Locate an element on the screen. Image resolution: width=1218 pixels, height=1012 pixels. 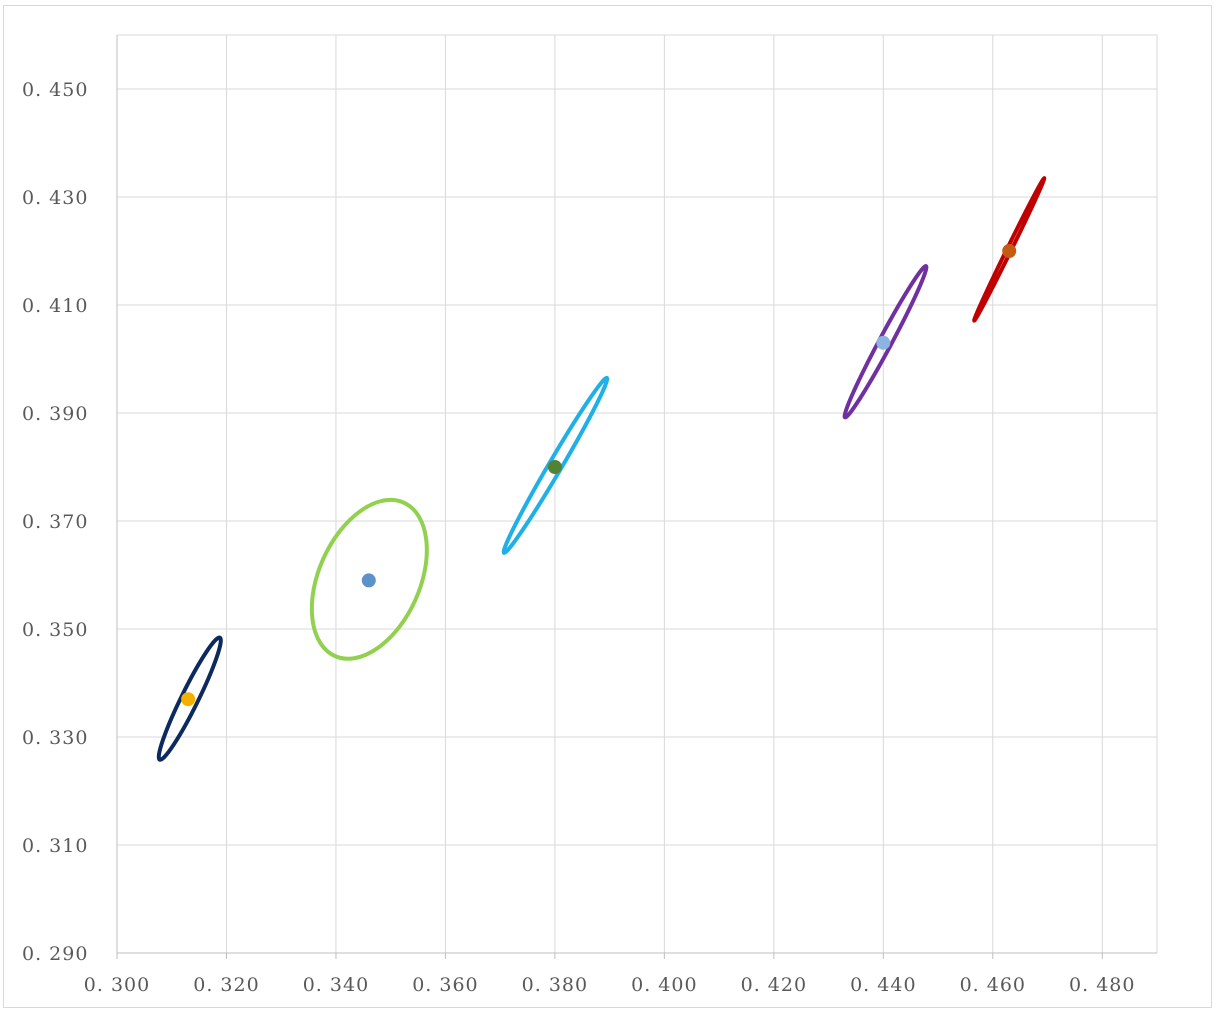
x-tick-label: 0. 420 is located at coordinates (774, 985).